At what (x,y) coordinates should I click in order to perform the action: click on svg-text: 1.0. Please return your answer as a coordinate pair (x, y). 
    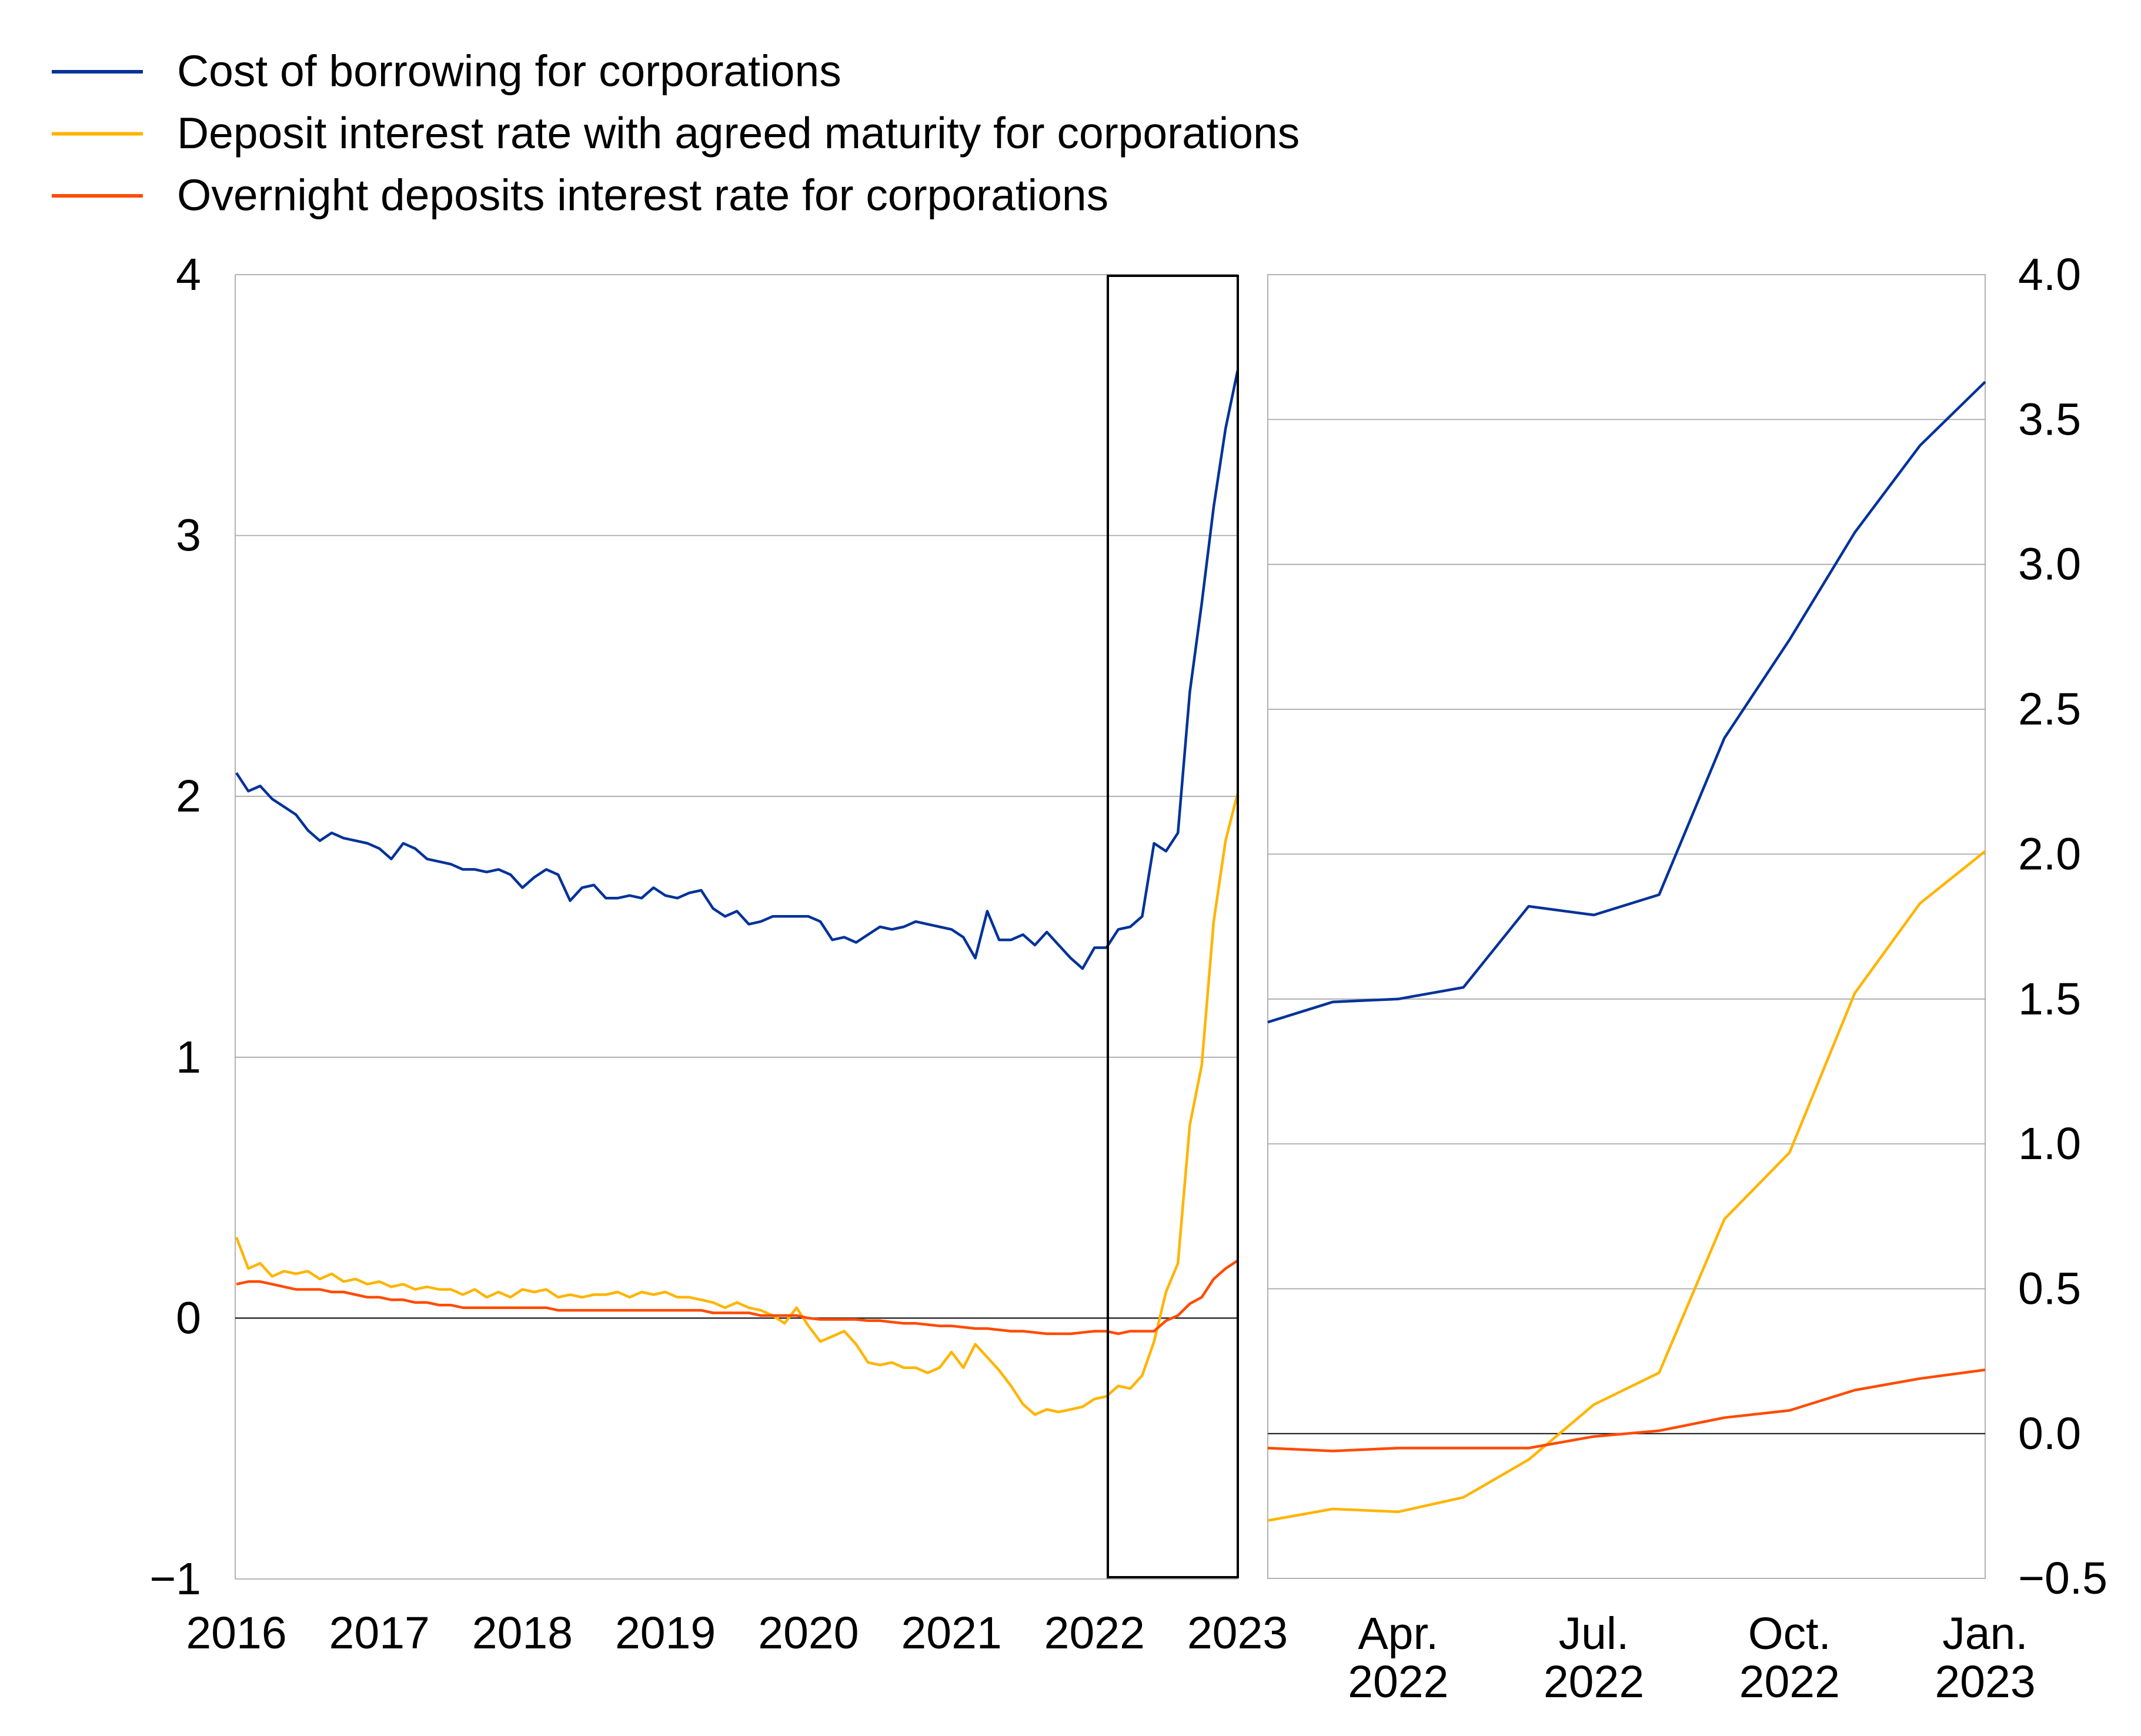
    Looking at the image, I should click on (2049, 1144).